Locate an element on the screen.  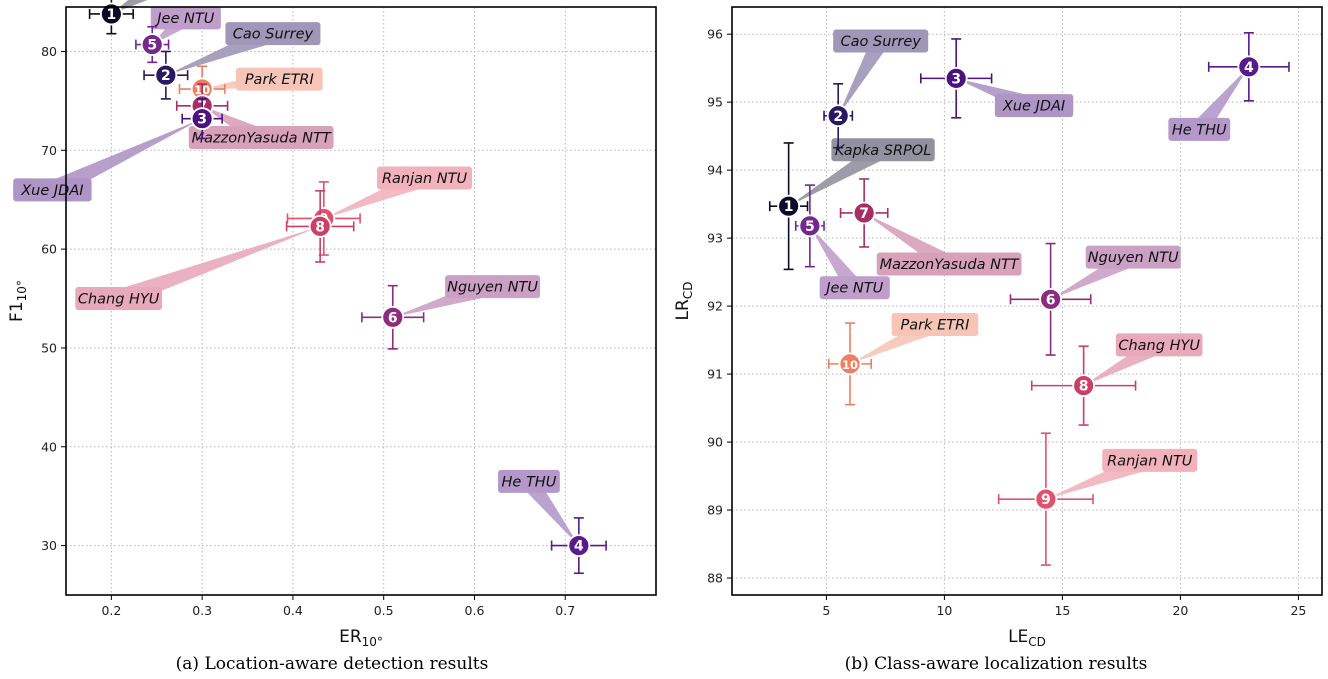
point-number: 10 is located at coordinates (850, 365).